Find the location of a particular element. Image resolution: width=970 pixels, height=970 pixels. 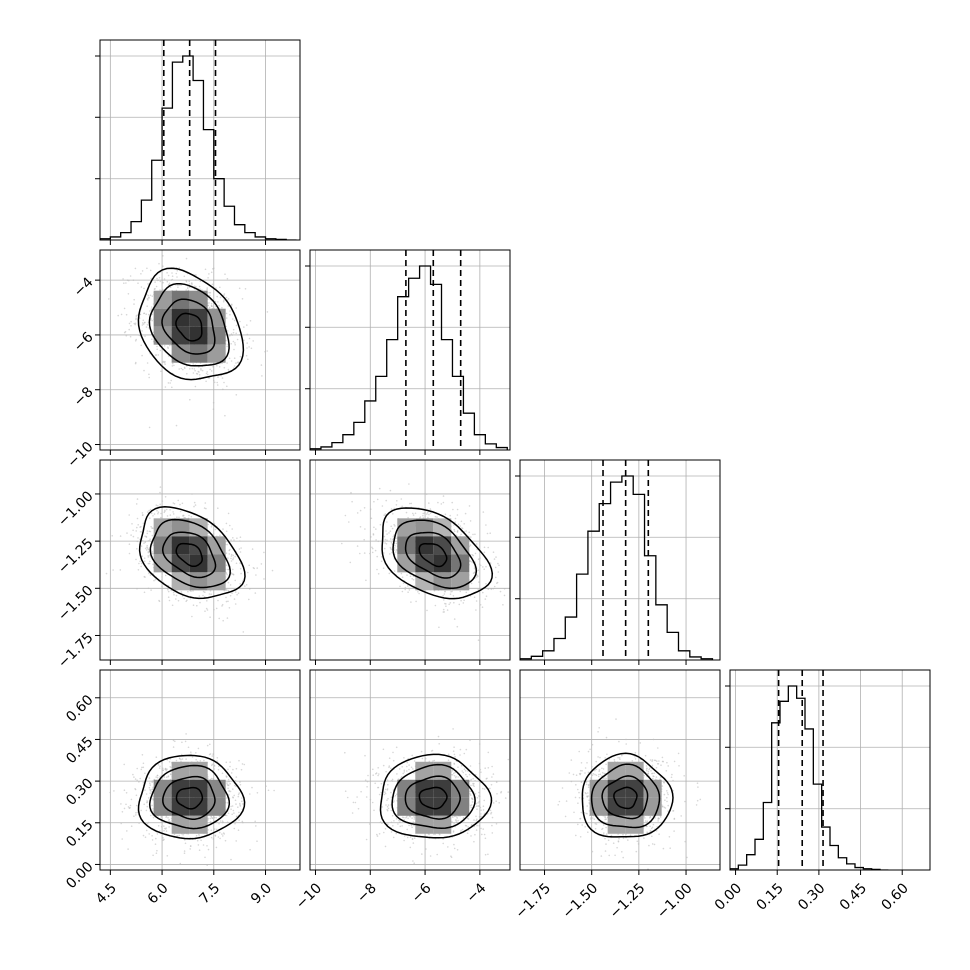

panel-1-0: −10−8−6−4 is located at coordinates (182, 360).